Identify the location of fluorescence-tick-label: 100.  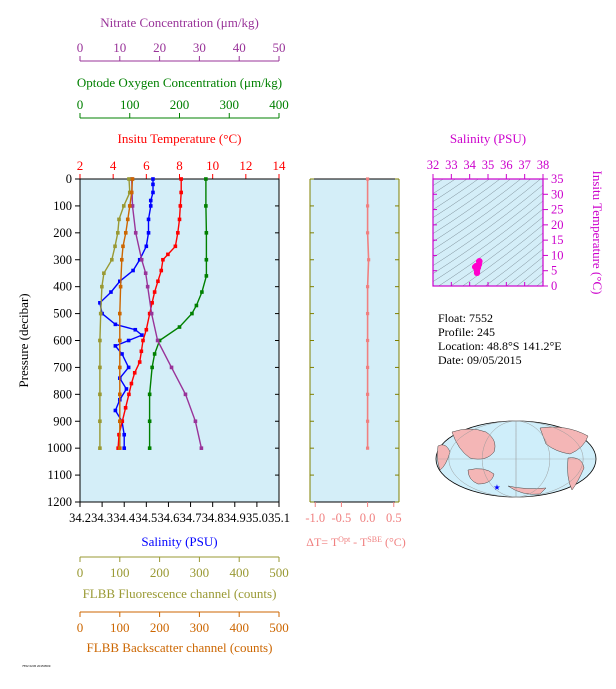
(120, 572).